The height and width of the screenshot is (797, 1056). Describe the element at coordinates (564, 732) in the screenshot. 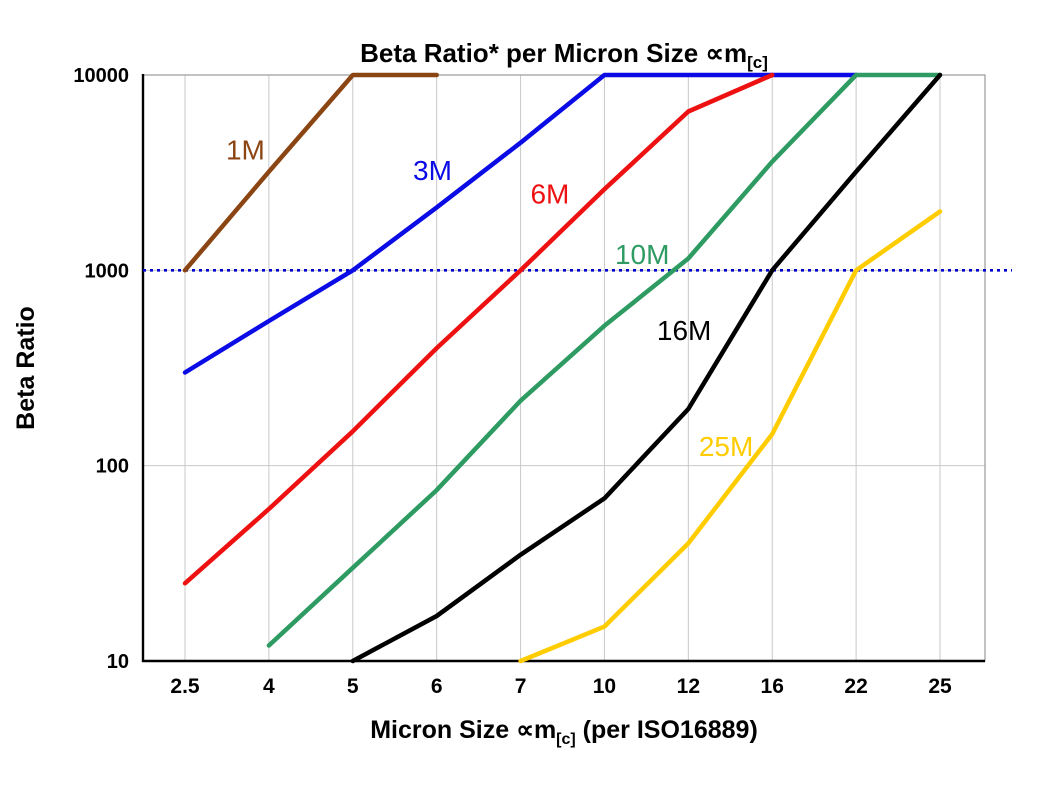

I see `x-axis-title: Micron Size ∝m[c] (per ISO16889)` at that location.